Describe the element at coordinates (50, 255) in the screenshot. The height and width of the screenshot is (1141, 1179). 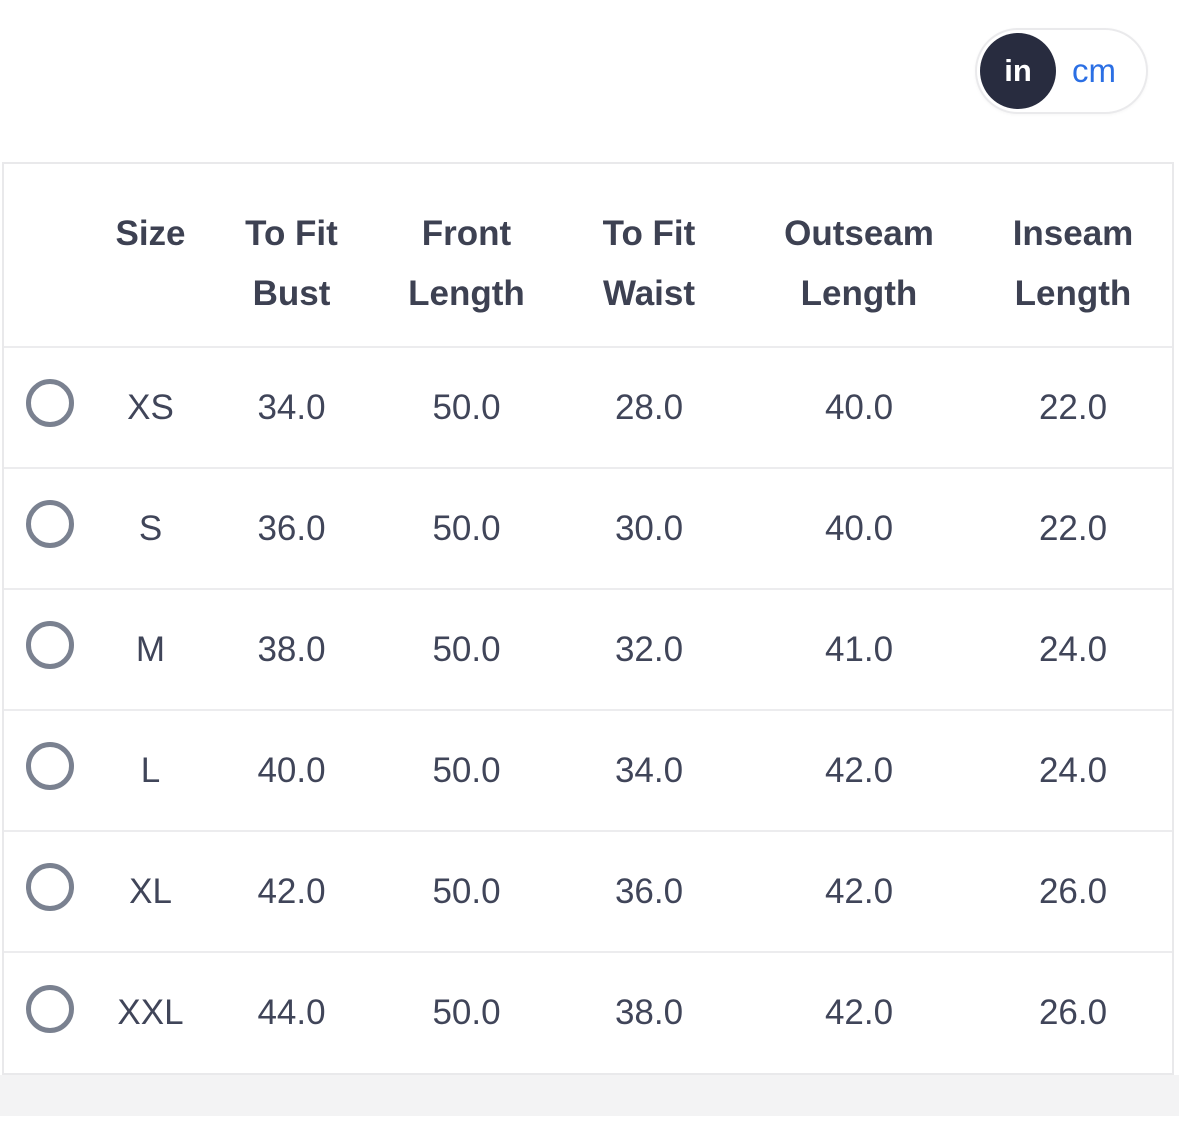
I see `radio-column-header` at that location.